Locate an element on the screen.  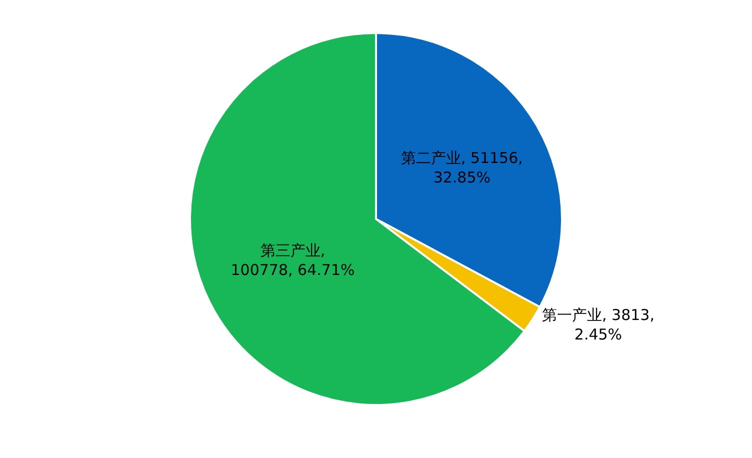
slice-label: 第二产业, 51156, 32.85% is located at coordinates (461, 167).